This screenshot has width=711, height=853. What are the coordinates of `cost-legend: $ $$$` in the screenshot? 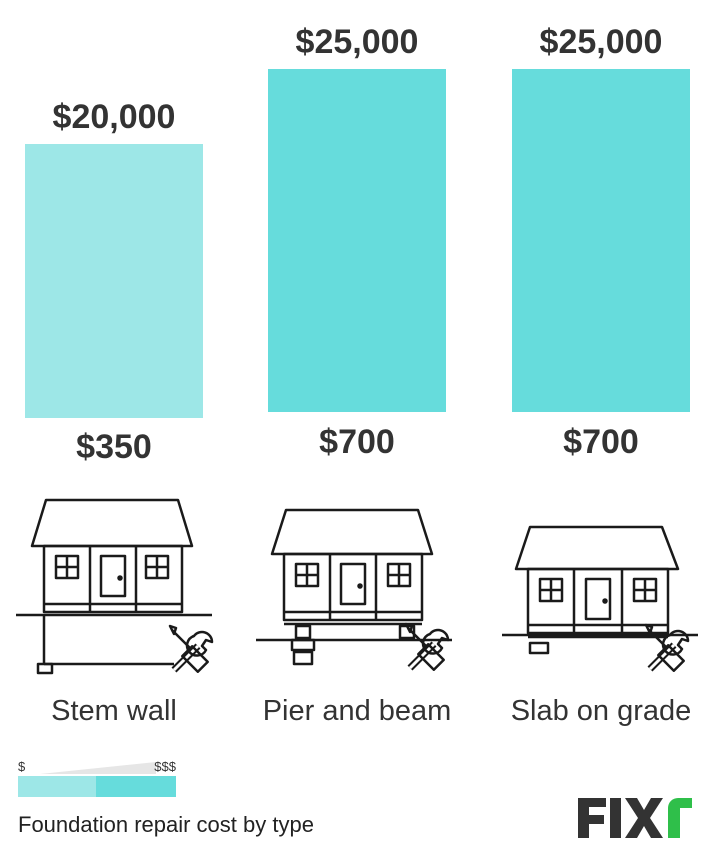 It's located at (98, 778).